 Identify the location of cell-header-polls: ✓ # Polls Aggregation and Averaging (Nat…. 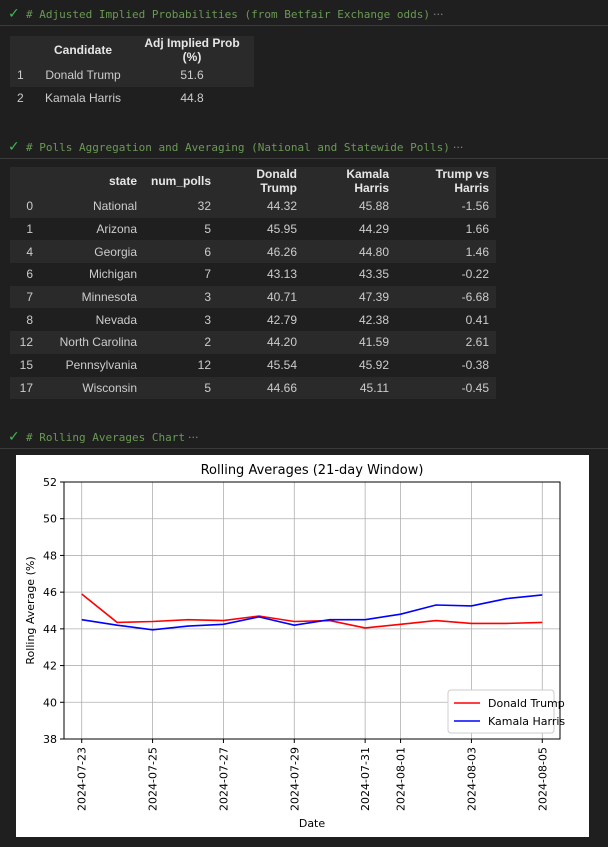
(304, 147).